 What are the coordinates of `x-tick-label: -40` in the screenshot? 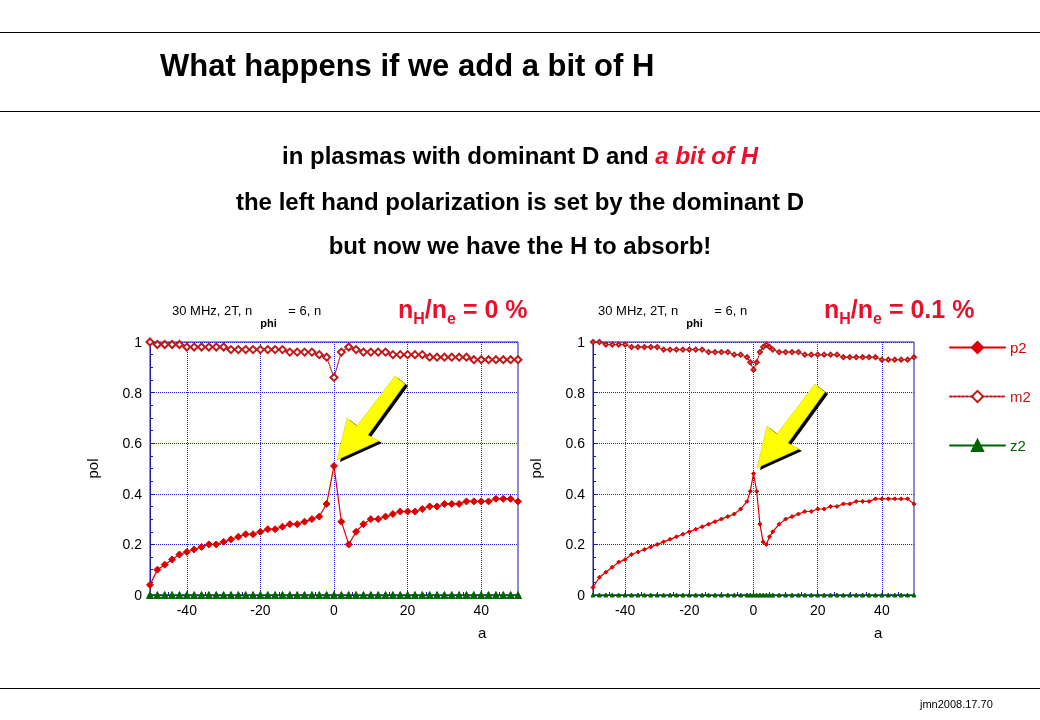 It's located at (625, 610).